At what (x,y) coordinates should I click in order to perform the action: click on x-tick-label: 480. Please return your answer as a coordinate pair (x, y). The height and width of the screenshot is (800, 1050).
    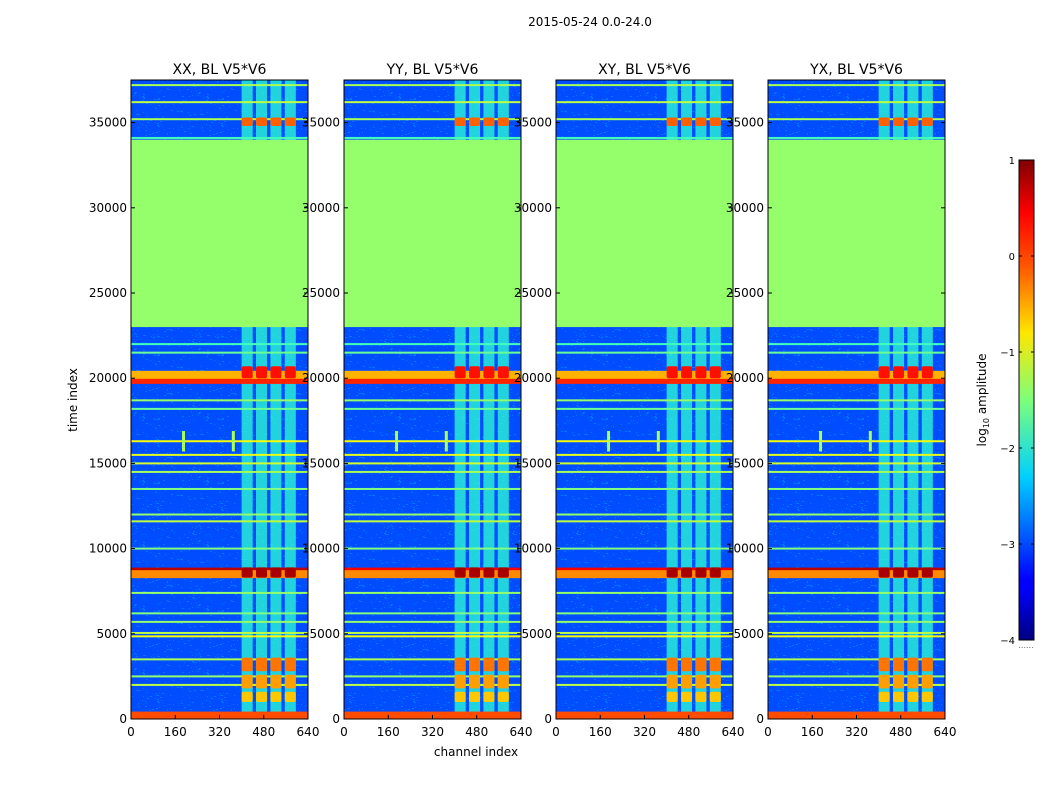
    Looking at the image, I should click on (476, 732).